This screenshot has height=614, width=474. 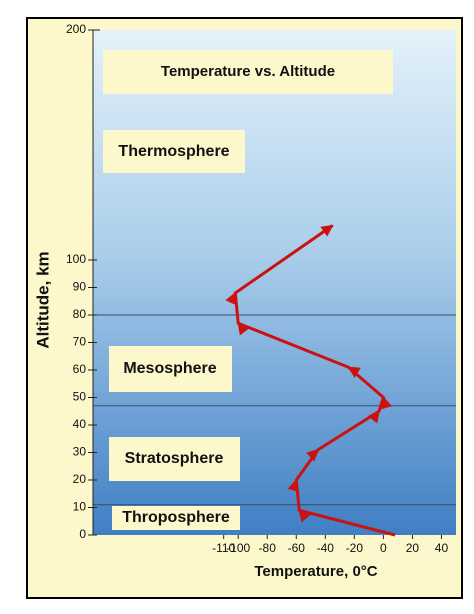 What do you see at coordinates (315, 571) in the screenshot?
I see `x-axis-label: Temperature, 0°C` at bounding box center [315, 571].